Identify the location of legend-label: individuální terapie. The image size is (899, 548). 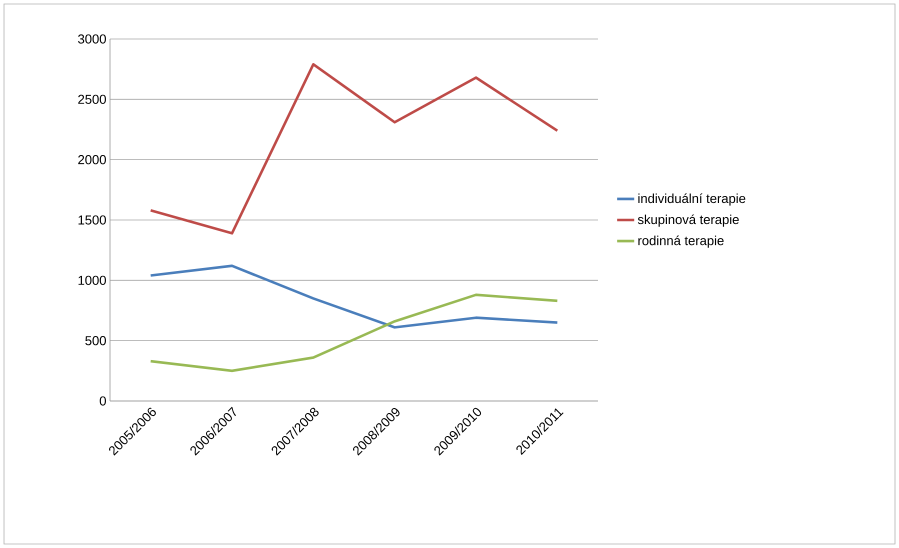
(692, 199).